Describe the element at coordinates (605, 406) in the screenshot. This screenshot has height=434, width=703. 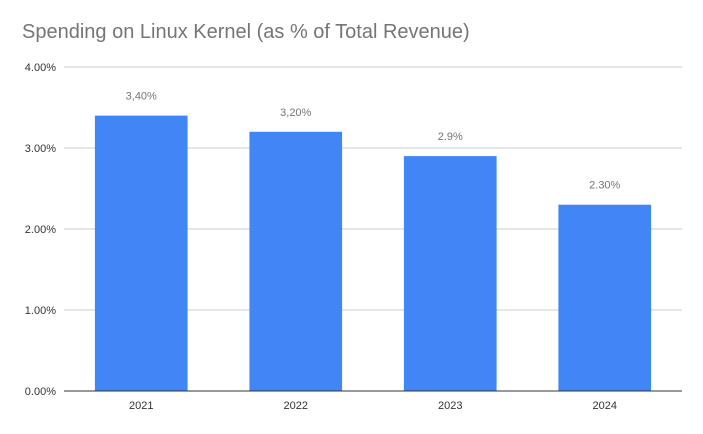
I see `x-tick-label-2024: 2024` at that location.